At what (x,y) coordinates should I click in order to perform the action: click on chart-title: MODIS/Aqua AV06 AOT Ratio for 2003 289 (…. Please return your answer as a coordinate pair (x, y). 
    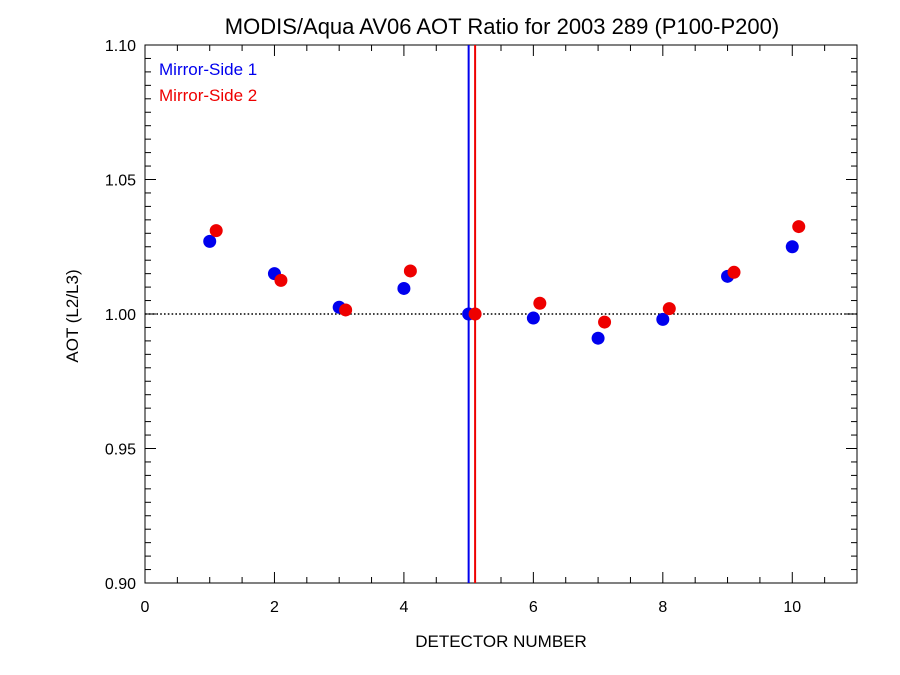
    Looking at the image, I should click on (502, 26).